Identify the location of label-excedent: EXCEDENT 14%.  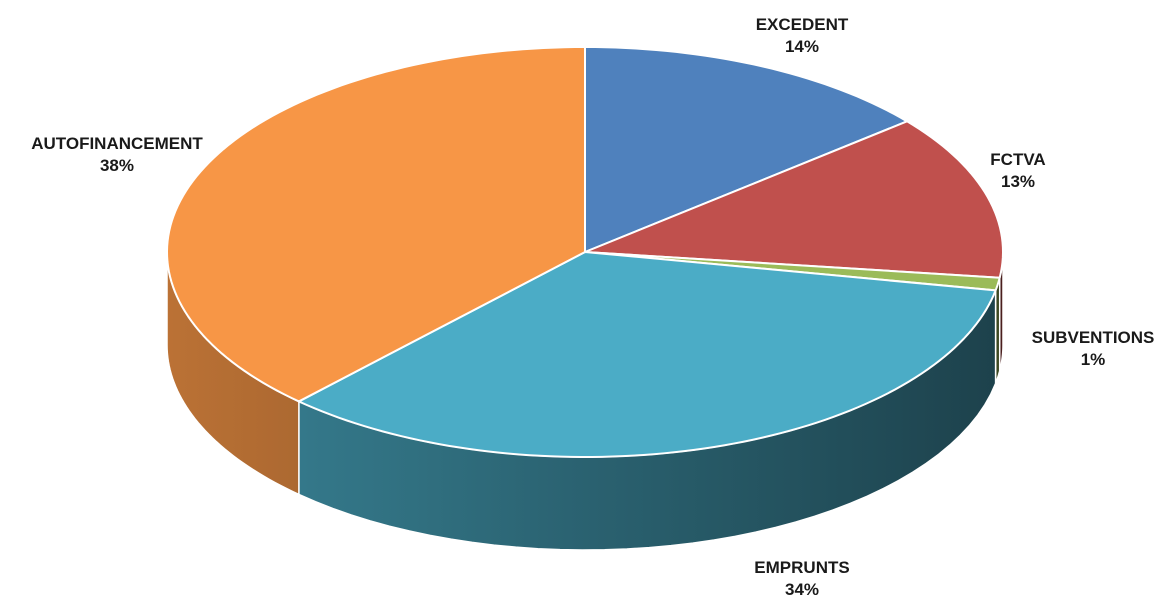
(802, 36).